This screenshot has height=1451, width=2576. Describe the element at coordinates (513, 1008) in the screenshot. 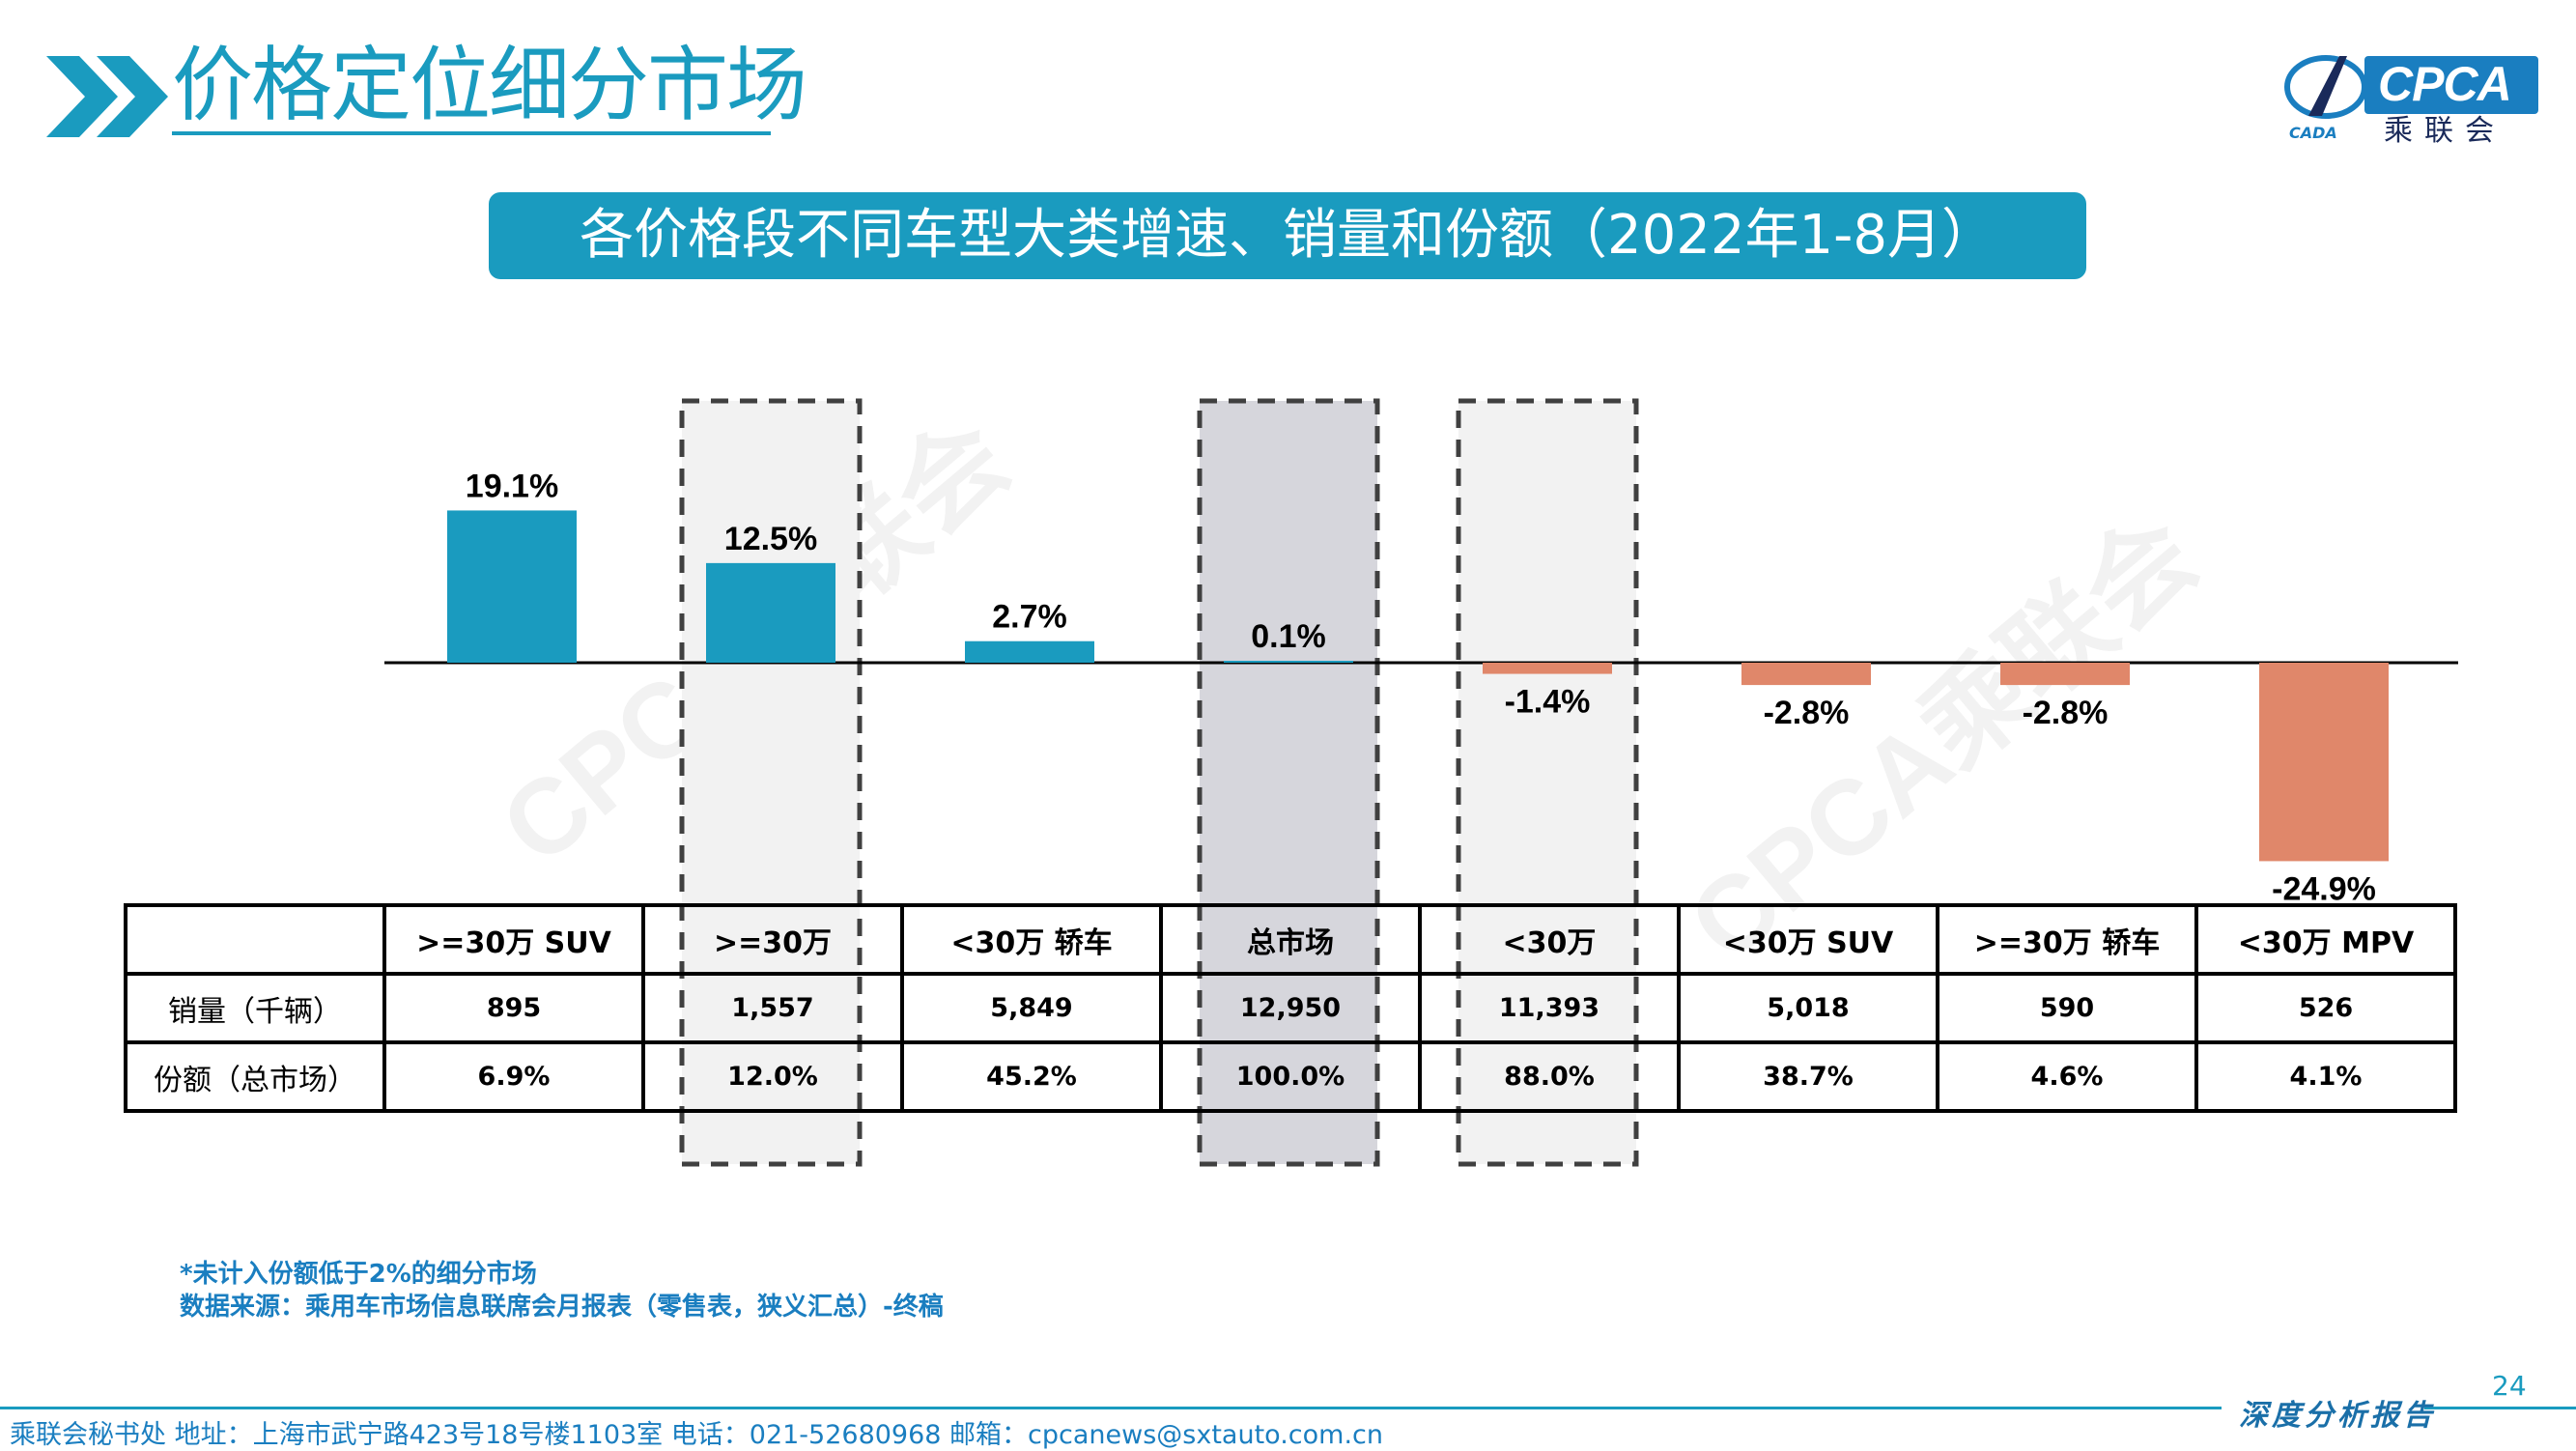

I see `table-cell: 895` at that location.